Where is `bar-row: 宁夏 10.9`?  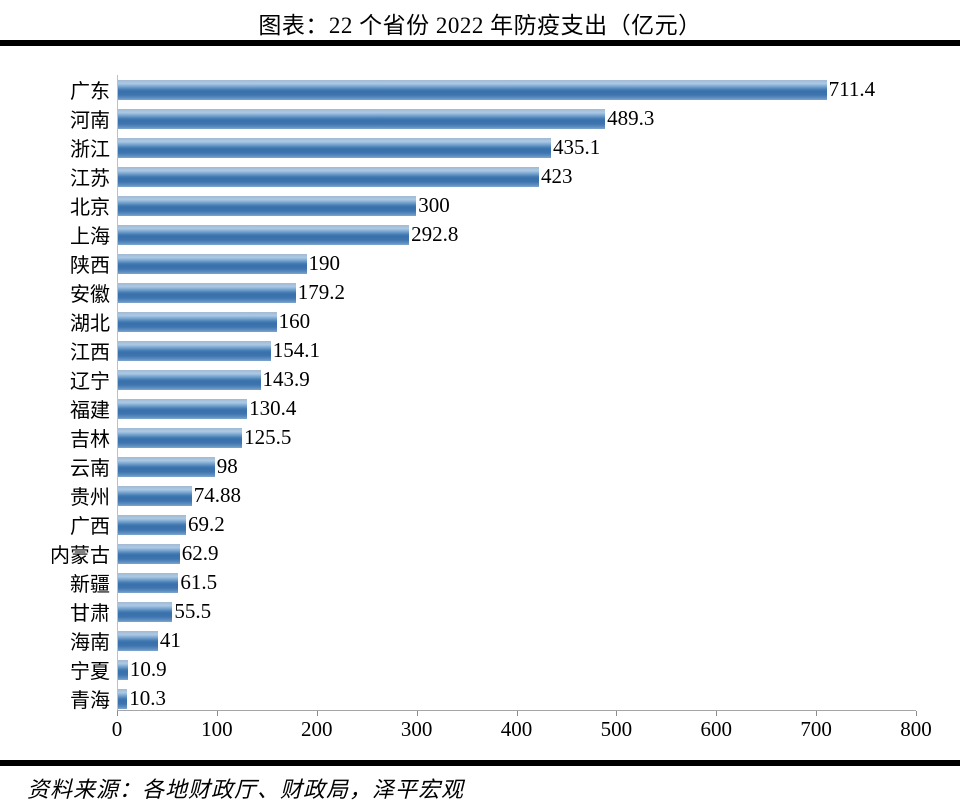 bar-row: 宁夏 10.9 is located at coordinates (480, 669).